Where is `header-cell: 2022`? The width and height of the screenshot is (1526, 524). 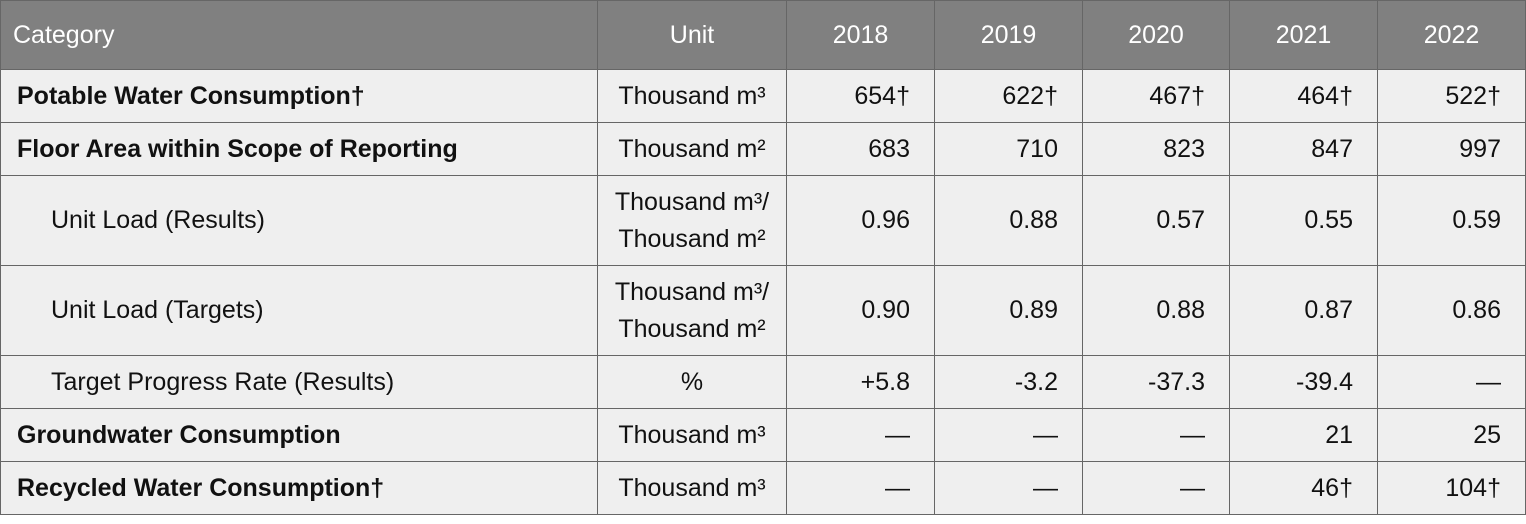 header-cell: 2022 is located at coordinates (1451, 35).